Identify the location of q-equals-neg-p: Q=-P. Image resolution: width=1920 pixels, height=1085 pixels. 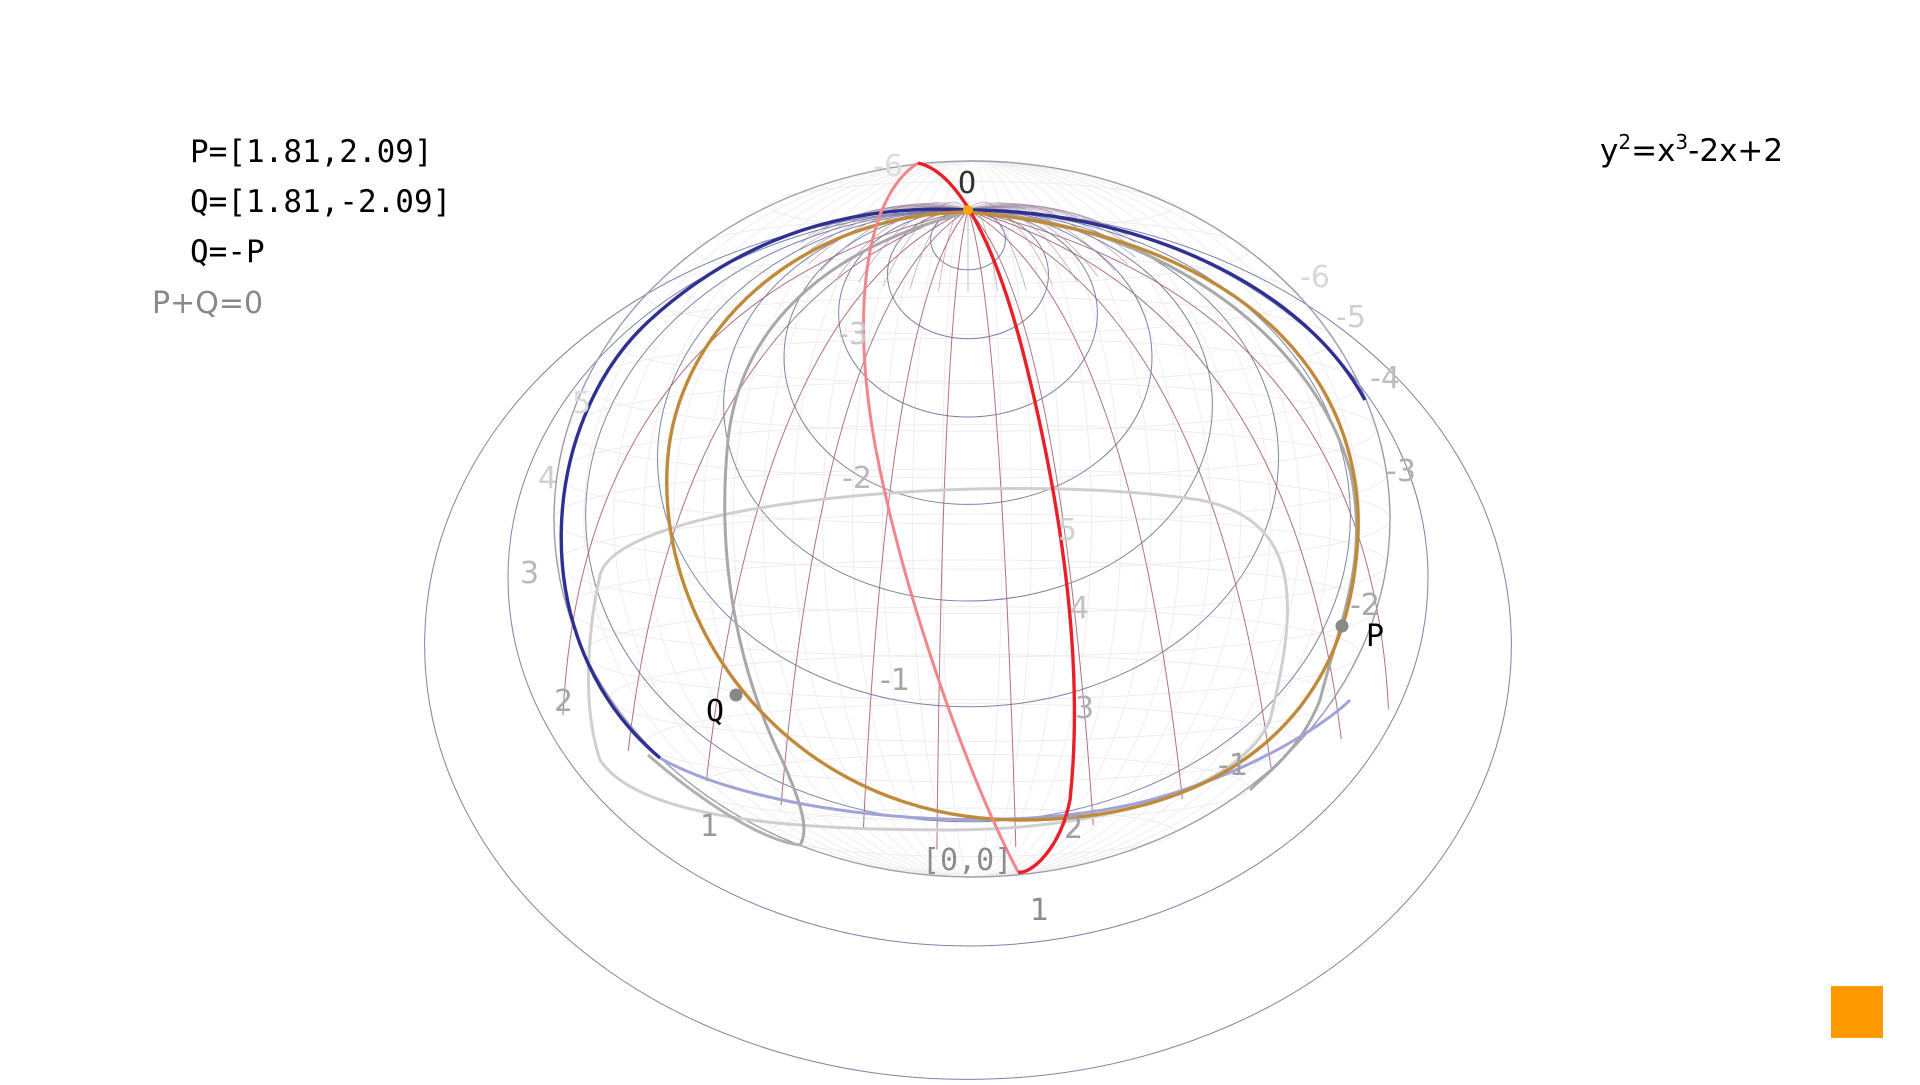
(227, 252).